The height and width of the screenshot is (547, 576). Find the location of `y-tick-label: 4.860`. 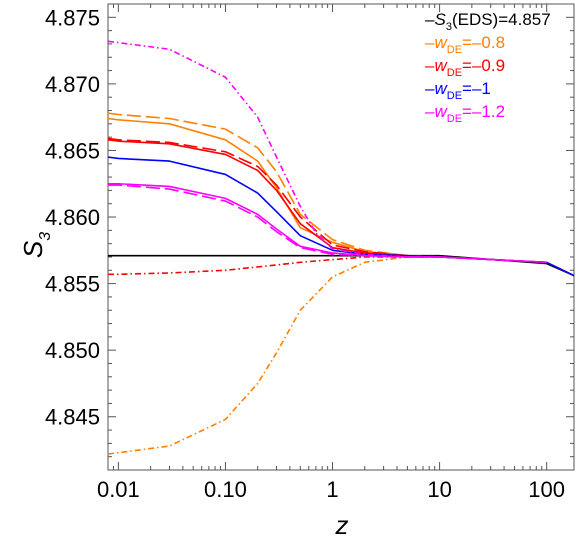

y-tick-label: 4.860 is located at coordinates (72, 217).